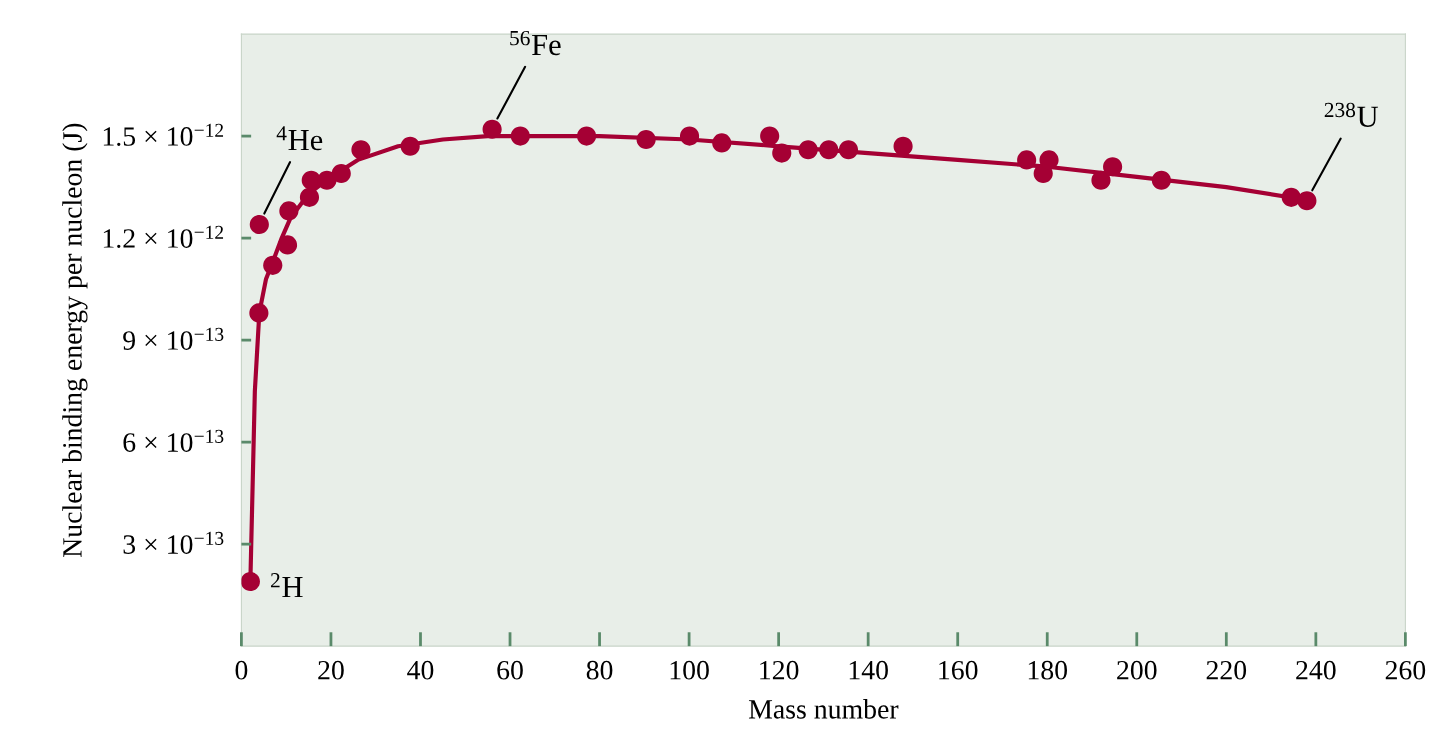  Describe the element at coordinates (1226, 670) in the screenshot. I see `x-tick-label: 220` at that location.